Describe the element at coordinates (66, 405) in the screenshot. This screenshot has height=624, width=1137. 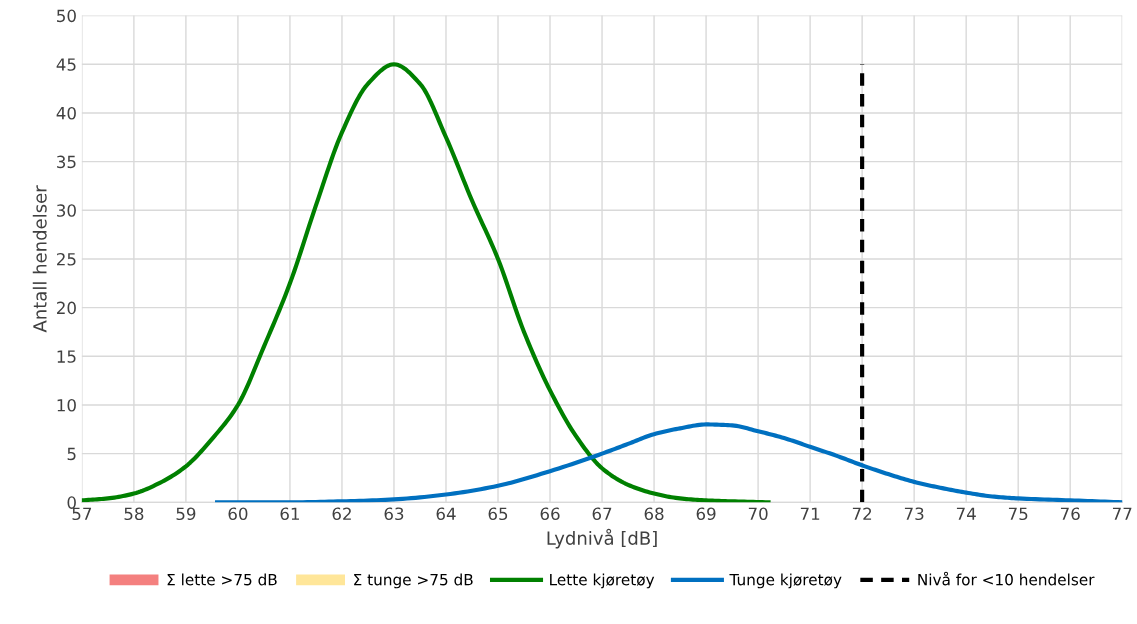
I see `y-tick-label: 10` at that location.